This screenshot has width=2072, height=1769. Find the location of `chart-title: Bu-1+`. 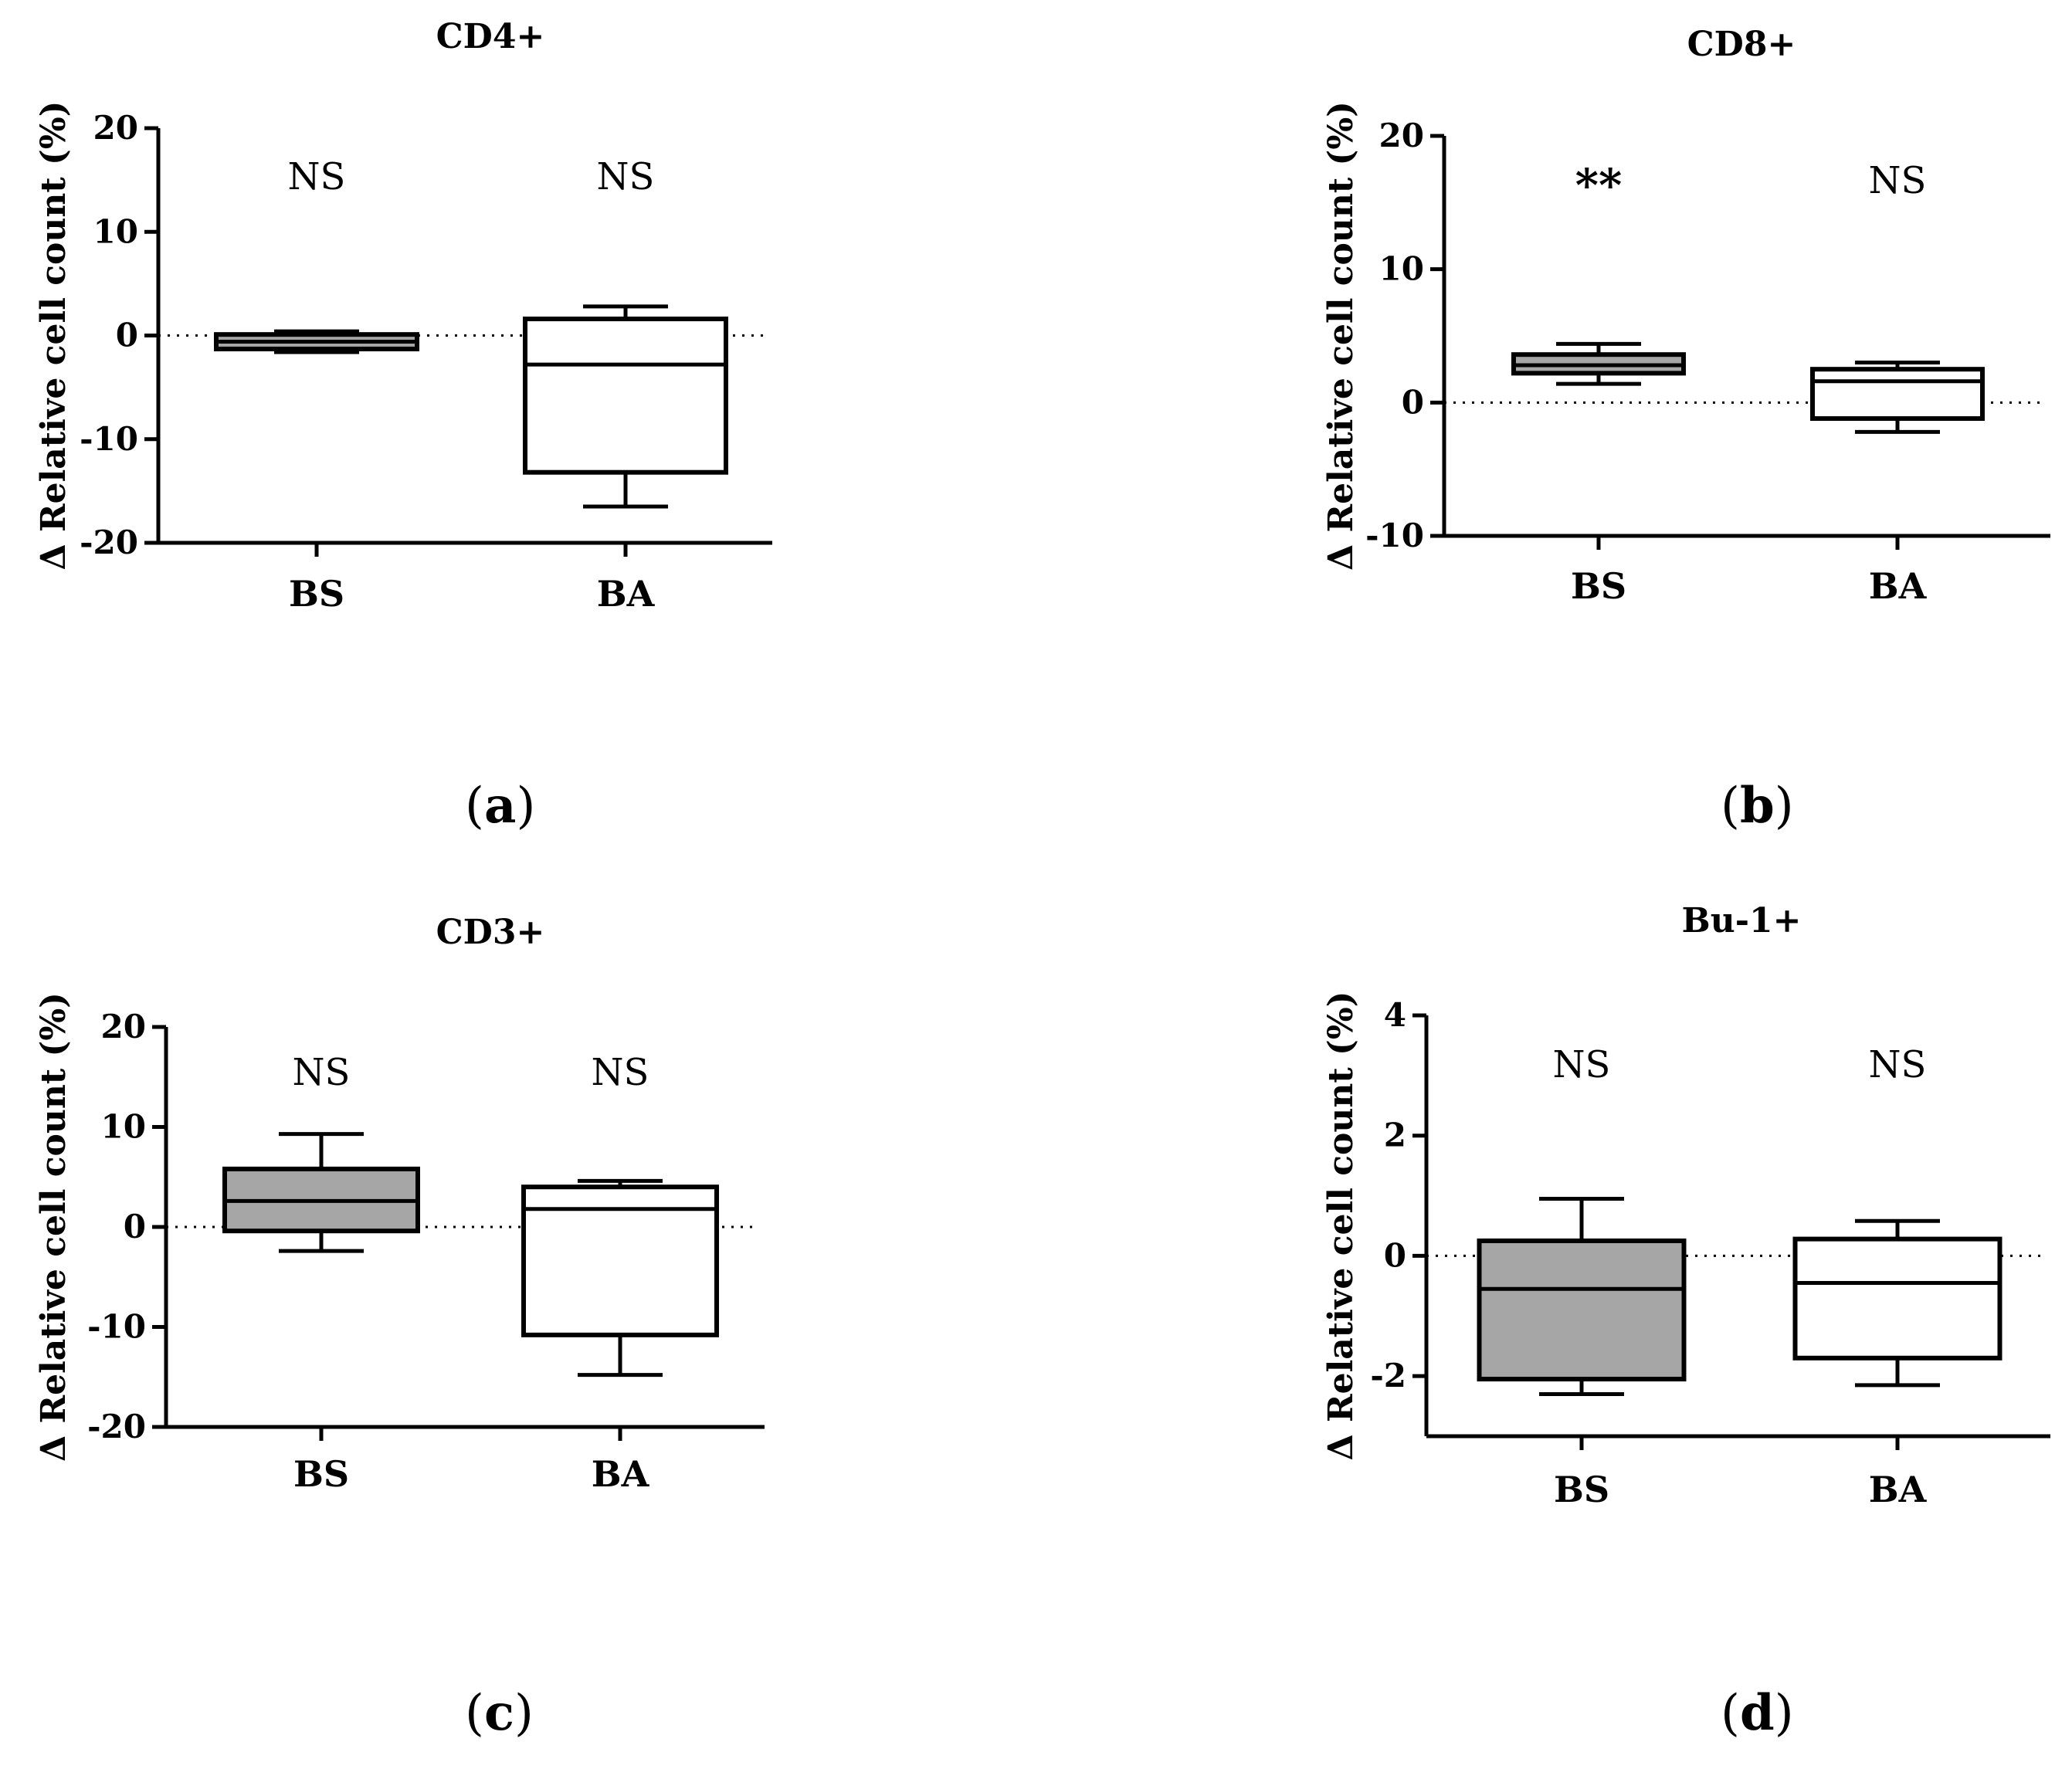

chart-title: Bu-1+ is located at coordinates (1742, 921).